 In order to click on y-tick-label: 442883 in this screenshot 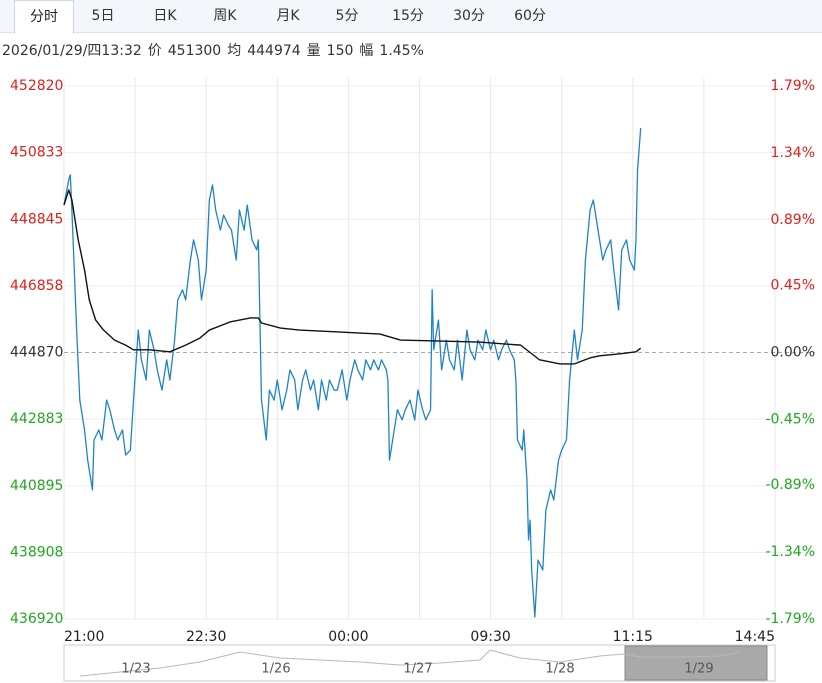, I will do `click(36, 419)`.